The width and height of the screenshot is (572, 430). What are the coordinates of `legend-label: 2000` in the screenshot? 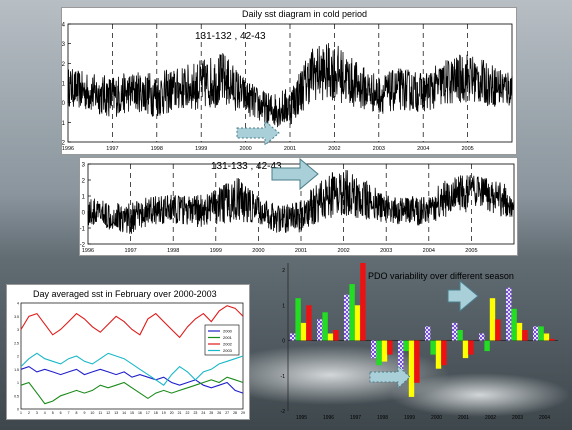 It's located at (228, 331).